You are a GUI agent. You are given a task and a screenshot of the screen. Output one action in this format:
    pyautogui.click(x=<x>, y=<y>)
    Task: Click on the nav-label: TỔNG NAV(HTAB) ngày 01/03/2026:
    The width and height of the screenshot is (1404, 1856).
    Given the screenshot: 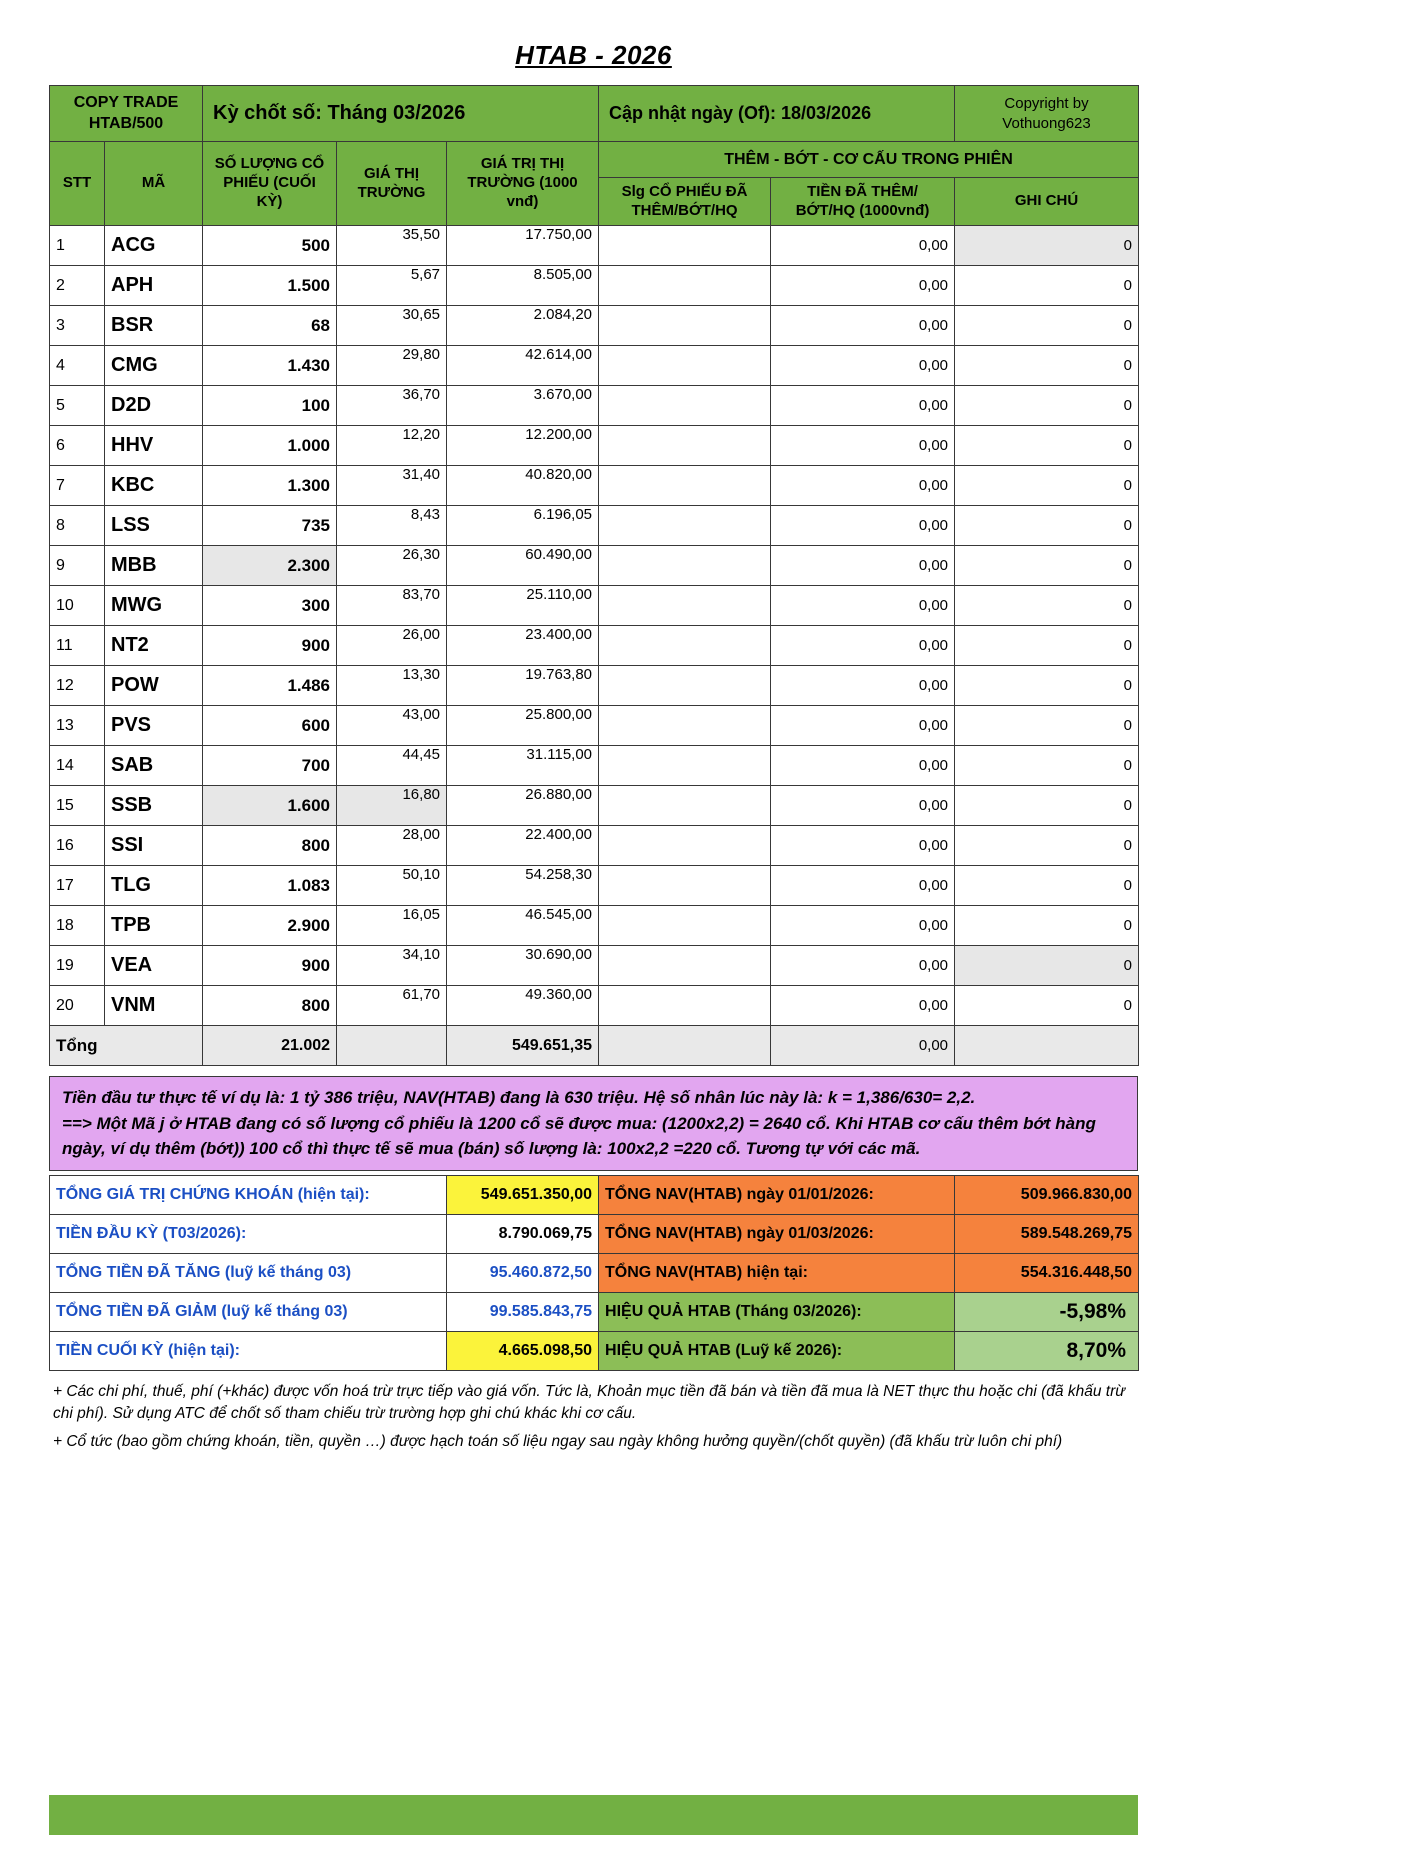 What is the action you would take?
    pyautogui.click(x=777, y=1233)
    